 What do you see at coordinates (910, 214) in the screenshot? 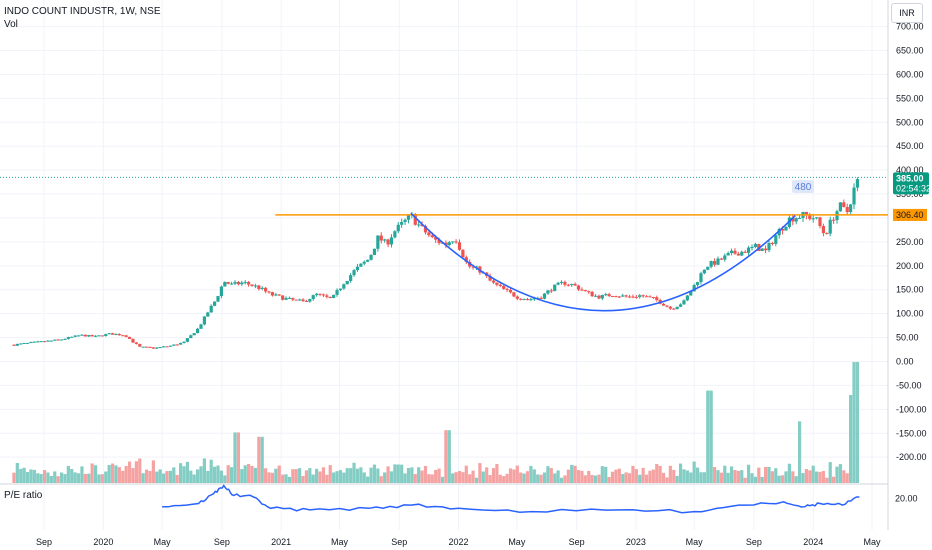
I see `resistance-badge` at bounding box center [910, 214].